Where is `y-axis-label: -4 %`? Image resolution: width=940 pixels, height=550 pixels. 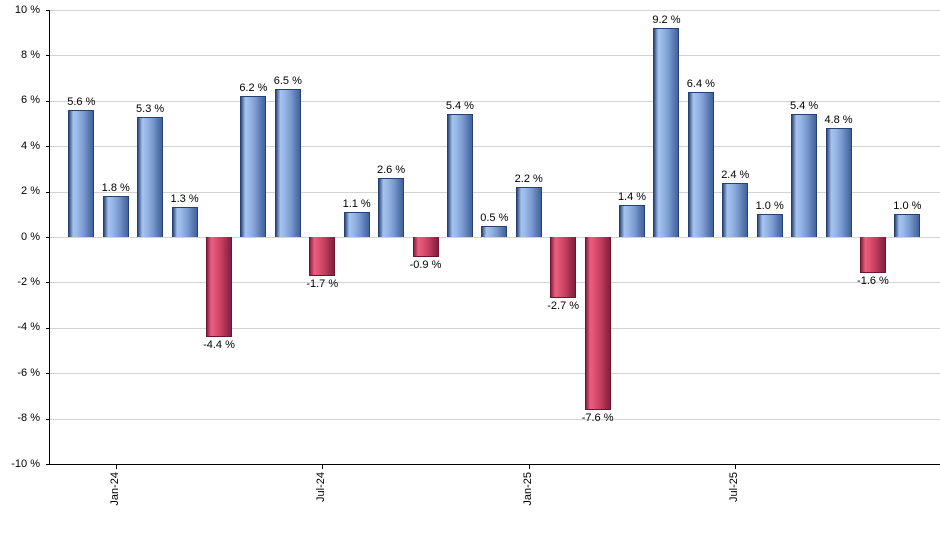 y-axis-label: -4 % is located at coordinates (28, 327).